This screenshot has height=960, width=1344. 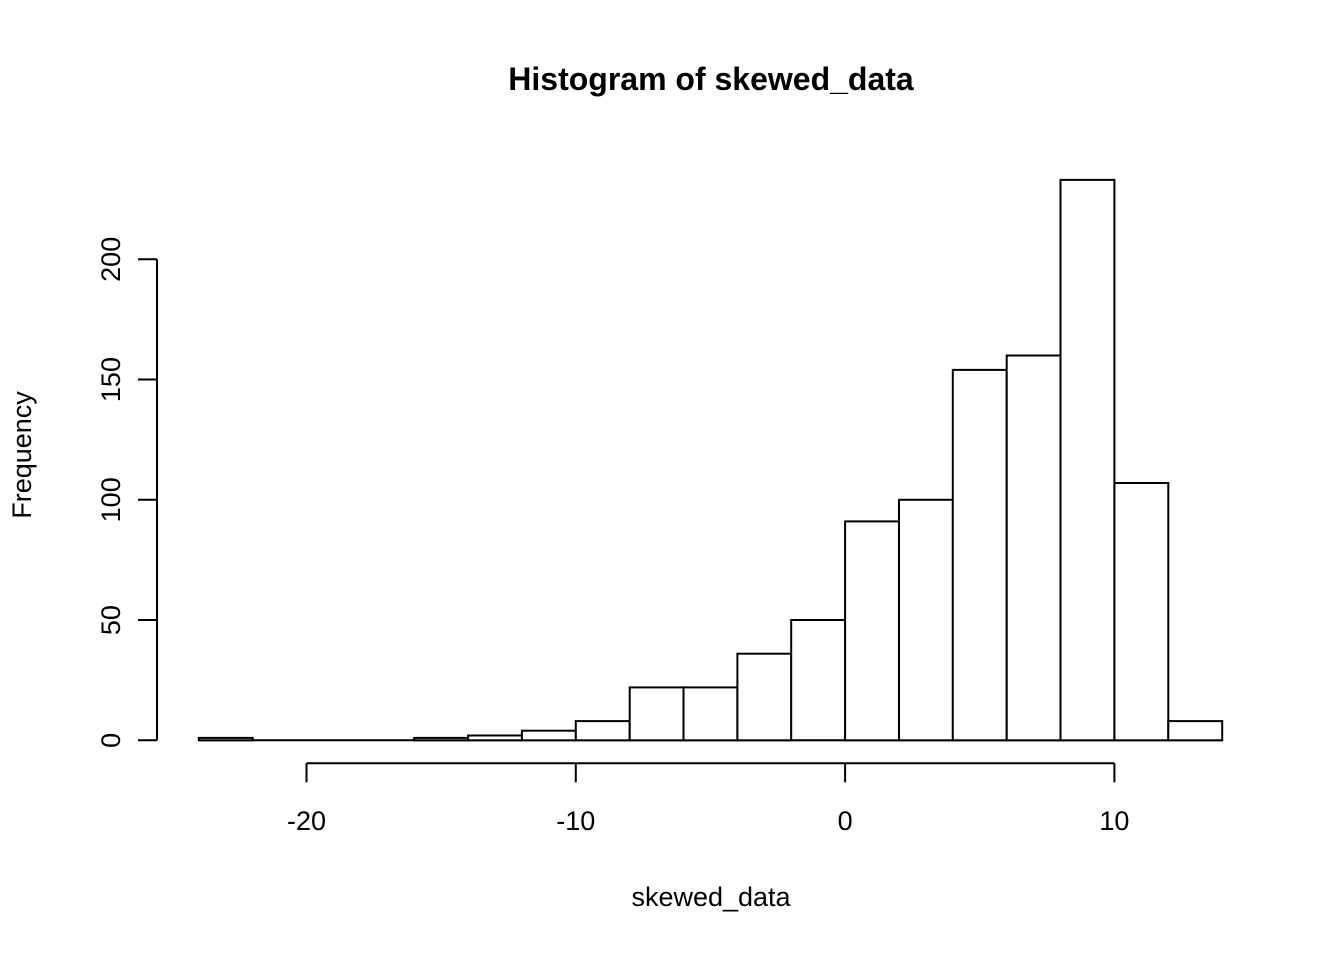 What do you see at coordinates (111, 740) in the screenshot?
I see `y-tick-label: 0` at bounding box center [111, 740].